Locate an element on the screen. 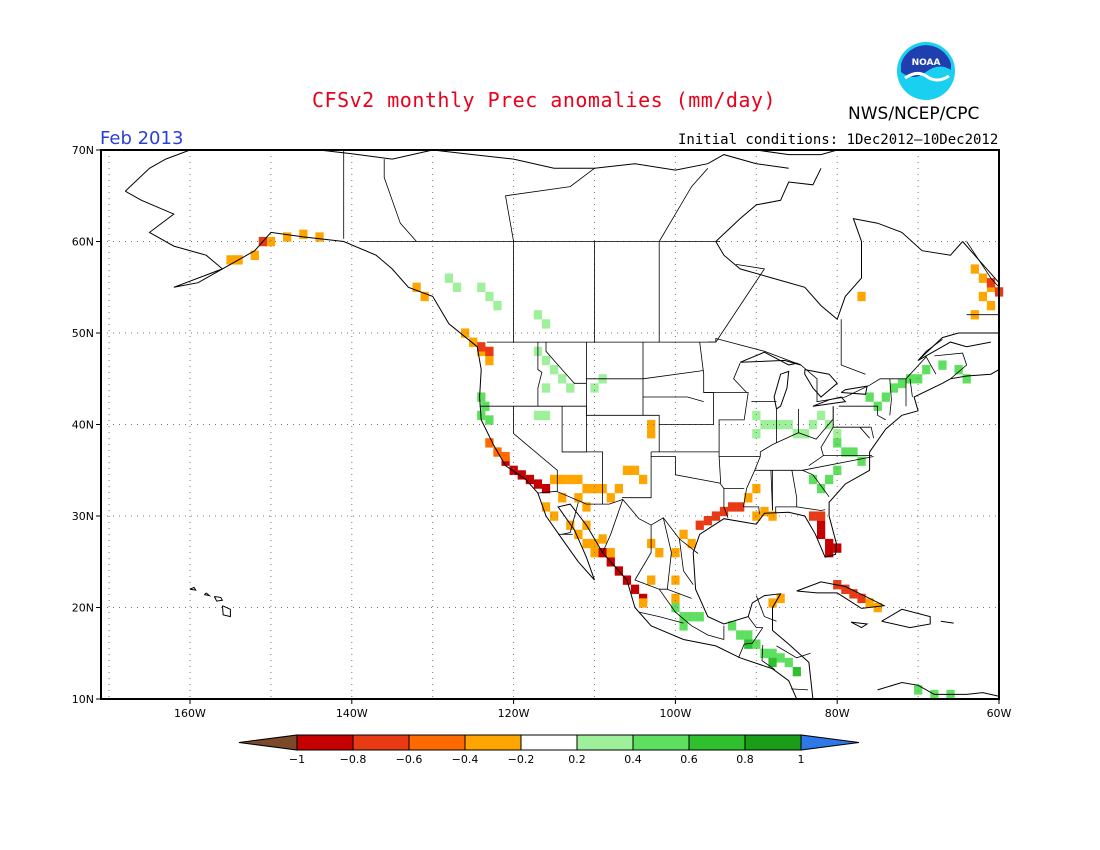 This screenshot has height=850, width=1100. lat-tick-label: 70N is located at coordinates (83, 150).